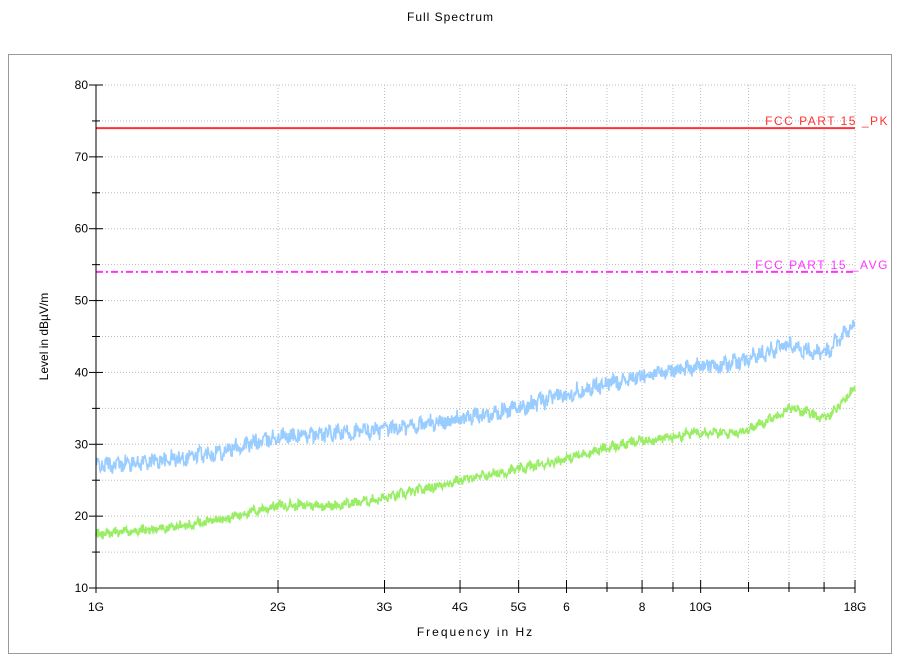  Describe the element at coordinates (822, 265) in the screenshot. I see `limit-label-2: FCC PART 15 _AVG` at that location.